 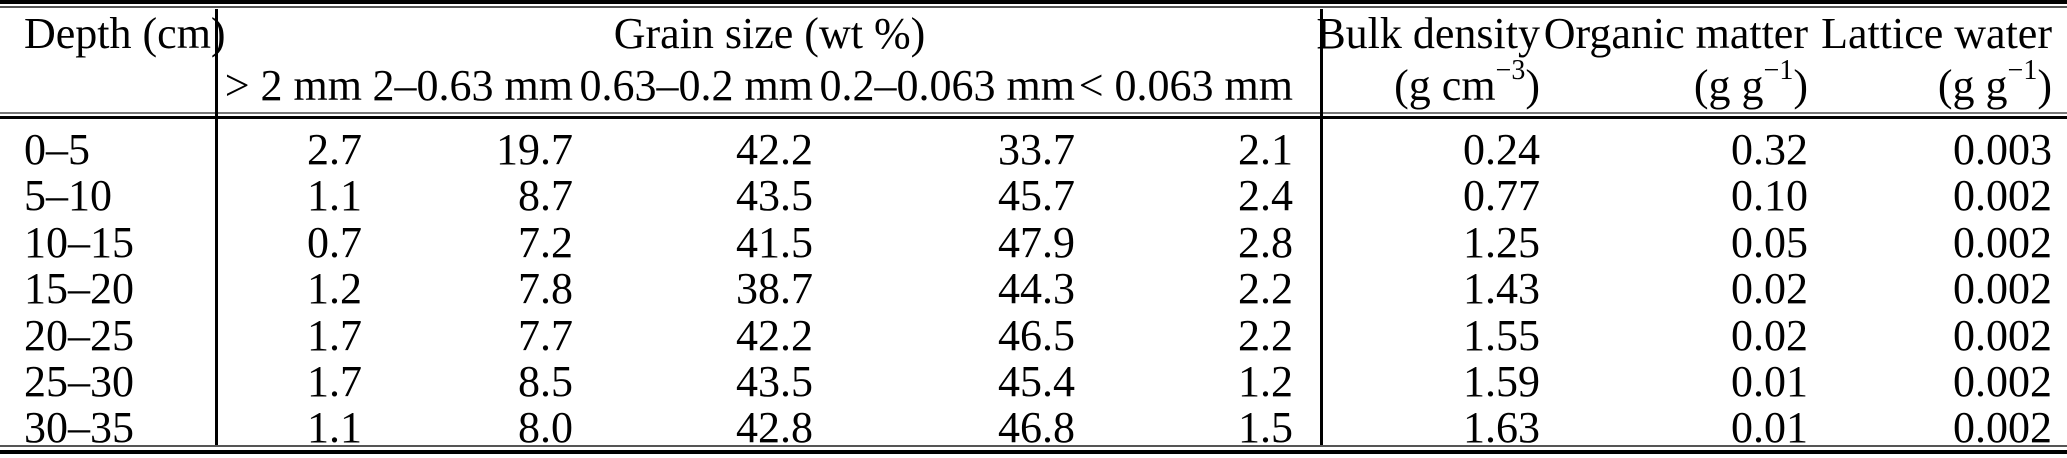 What do you see at coordinates (1033, 2) in the screenshot?
I see `top-rule-thick` at bounding box center [1033, 2].